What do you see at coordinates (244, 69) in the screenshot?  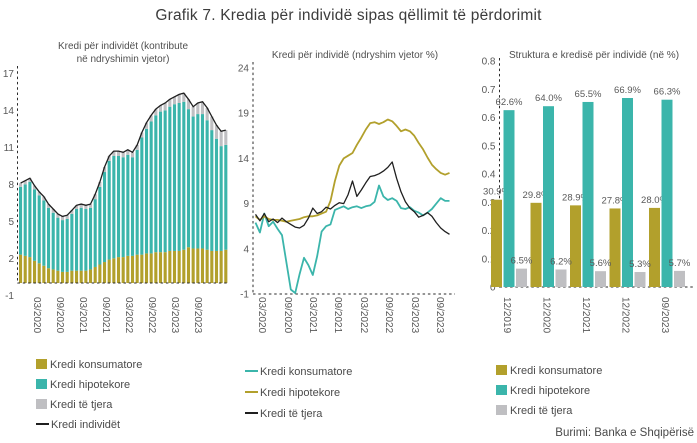 I see `svg-text: 24` at bounding box center [244, 69].